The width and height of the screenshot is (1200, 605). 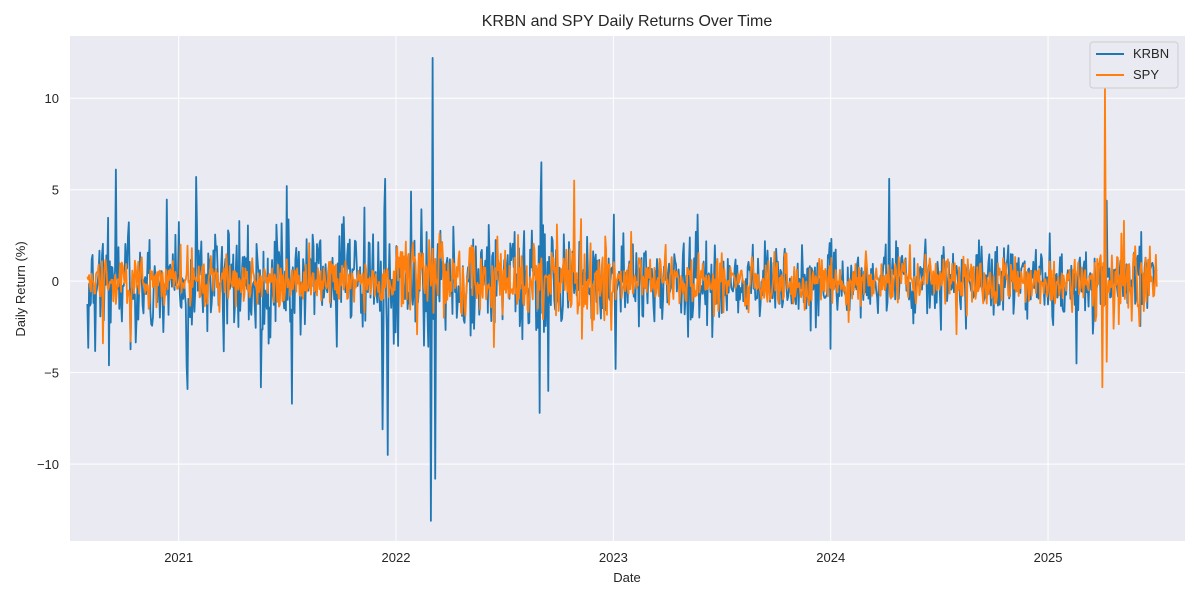 I want to click on x-tick-label: 2023, so click(x=613, y=557).